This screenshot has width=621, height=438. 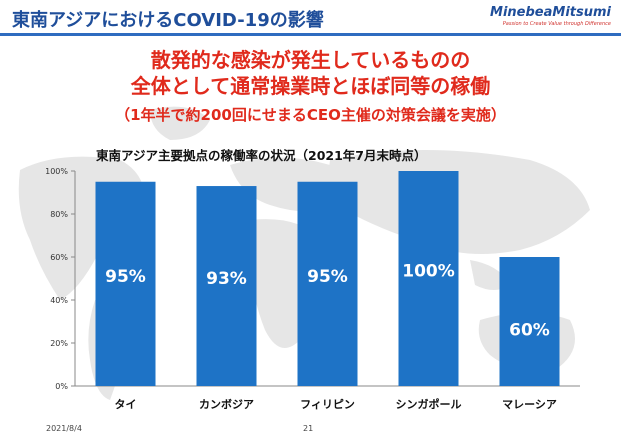 What do you see at coordinates (59, 214) in the screenshot?
I see `y-tick-label: 80%` at bounding box center [59, 214].